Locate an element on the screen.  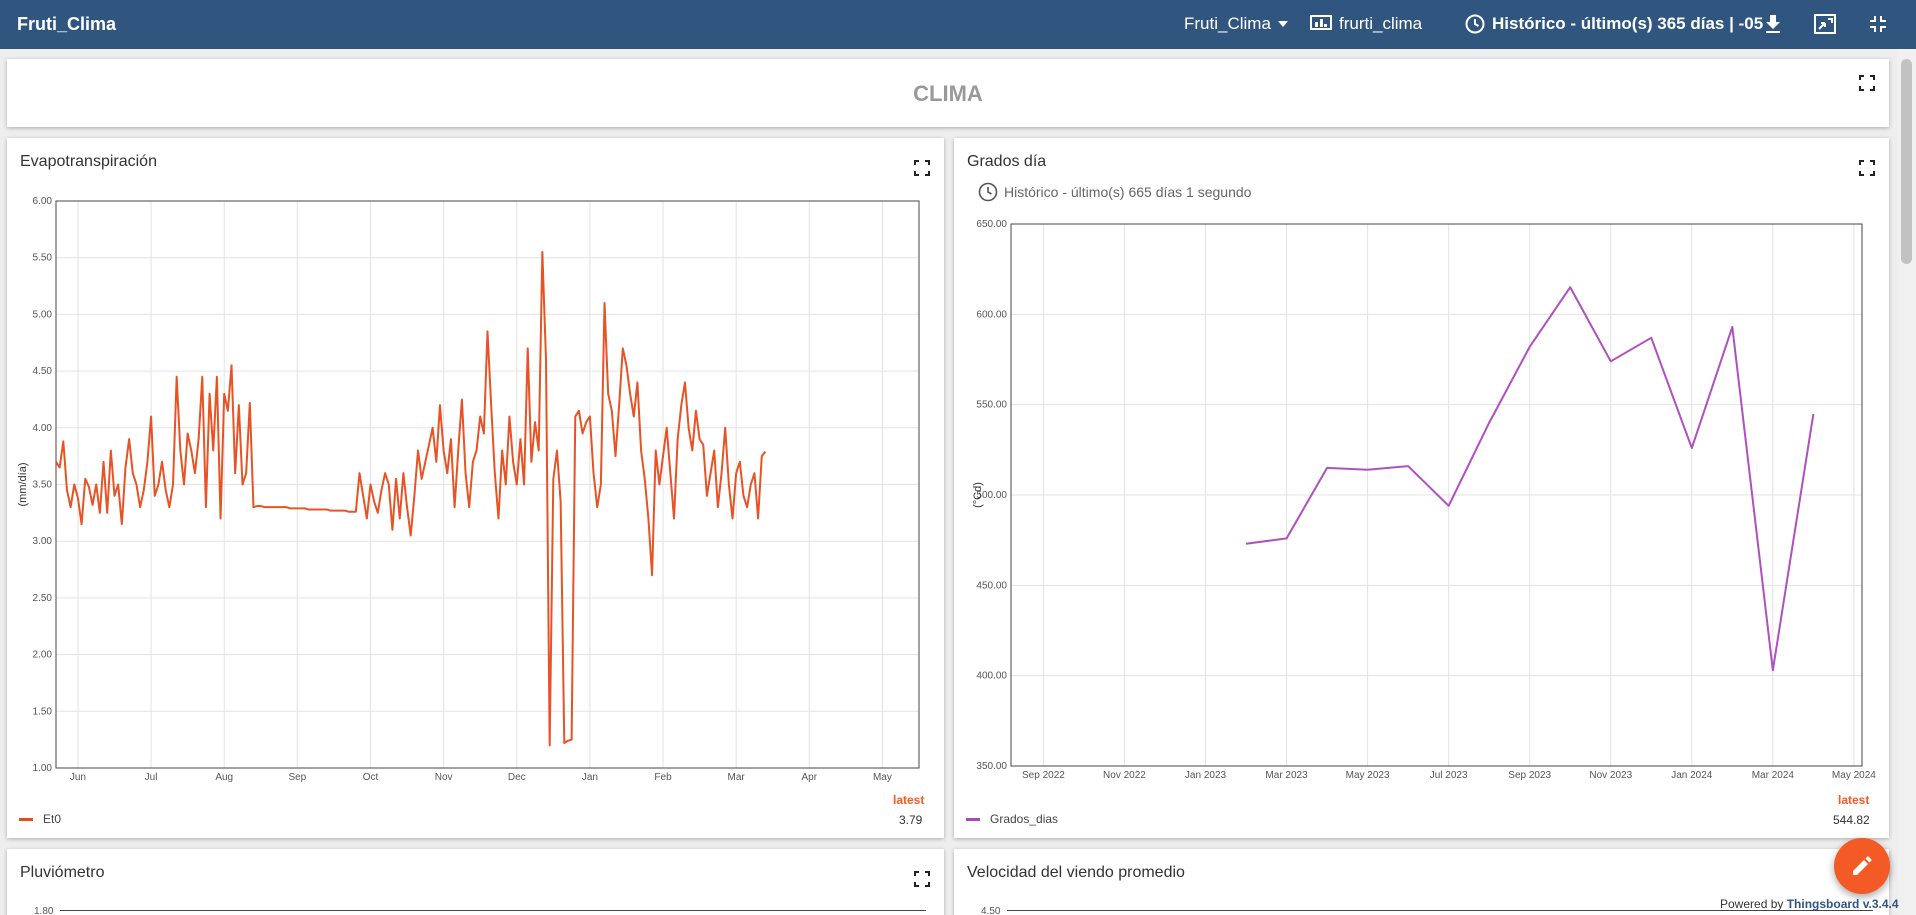
x-tick-label: Dec is located at coordinates (517, 777).